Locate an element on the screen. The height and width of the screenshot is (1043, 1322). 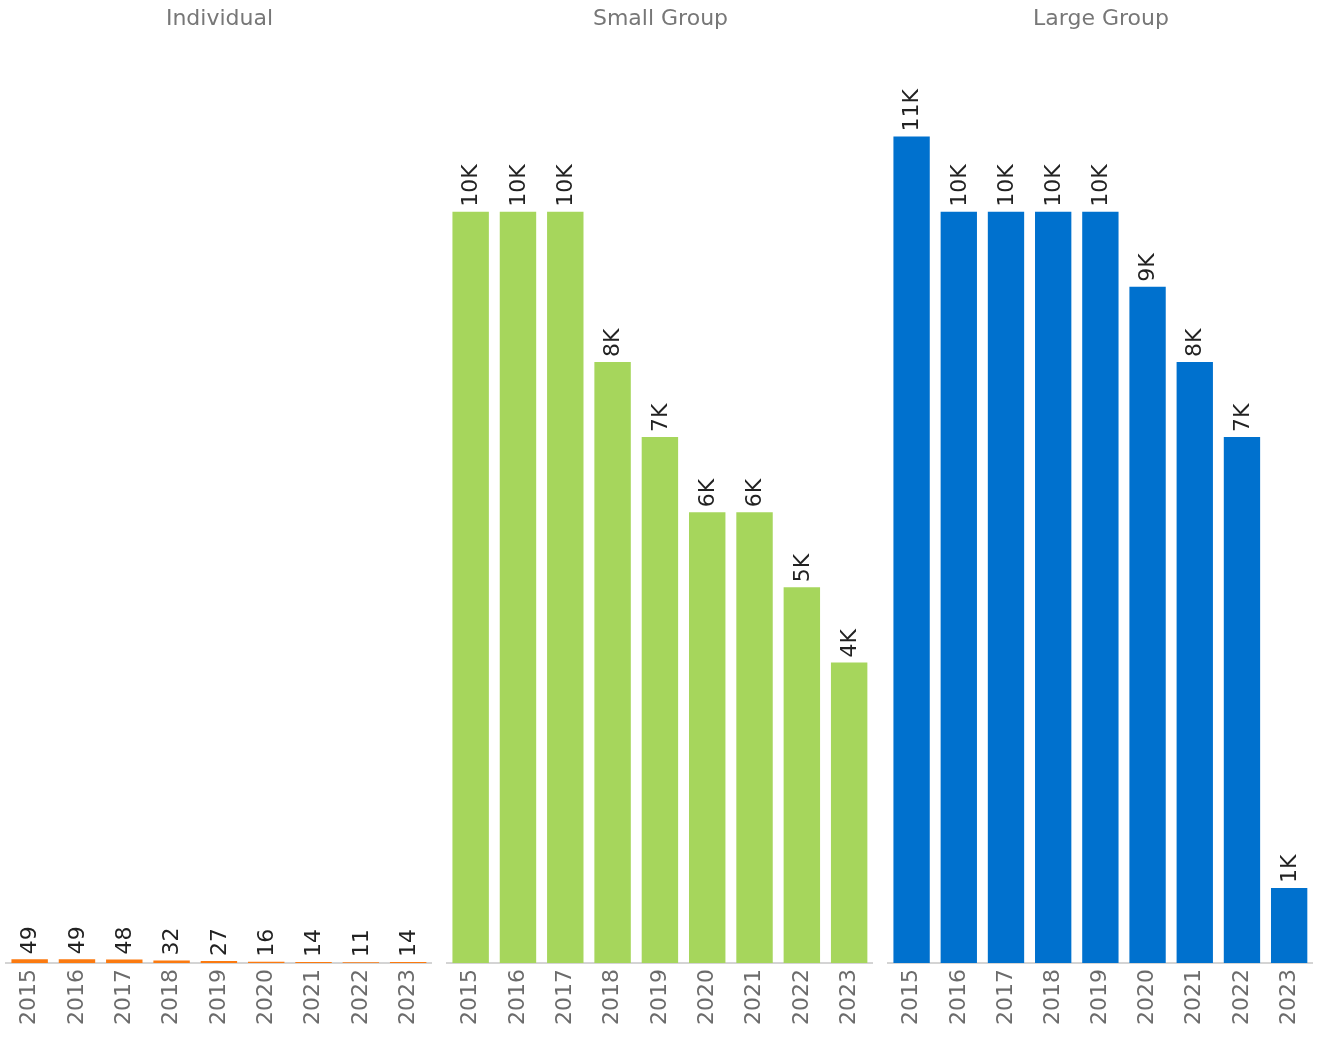
data-label: 11 is located at coordinates (360, 943).